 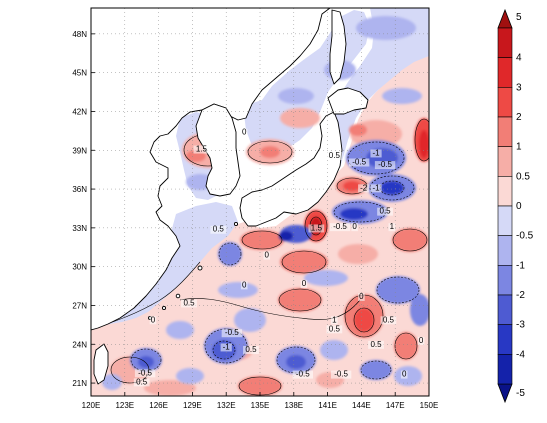 I want to click on colorbar-top-arrow, so click(x=505, y=18).